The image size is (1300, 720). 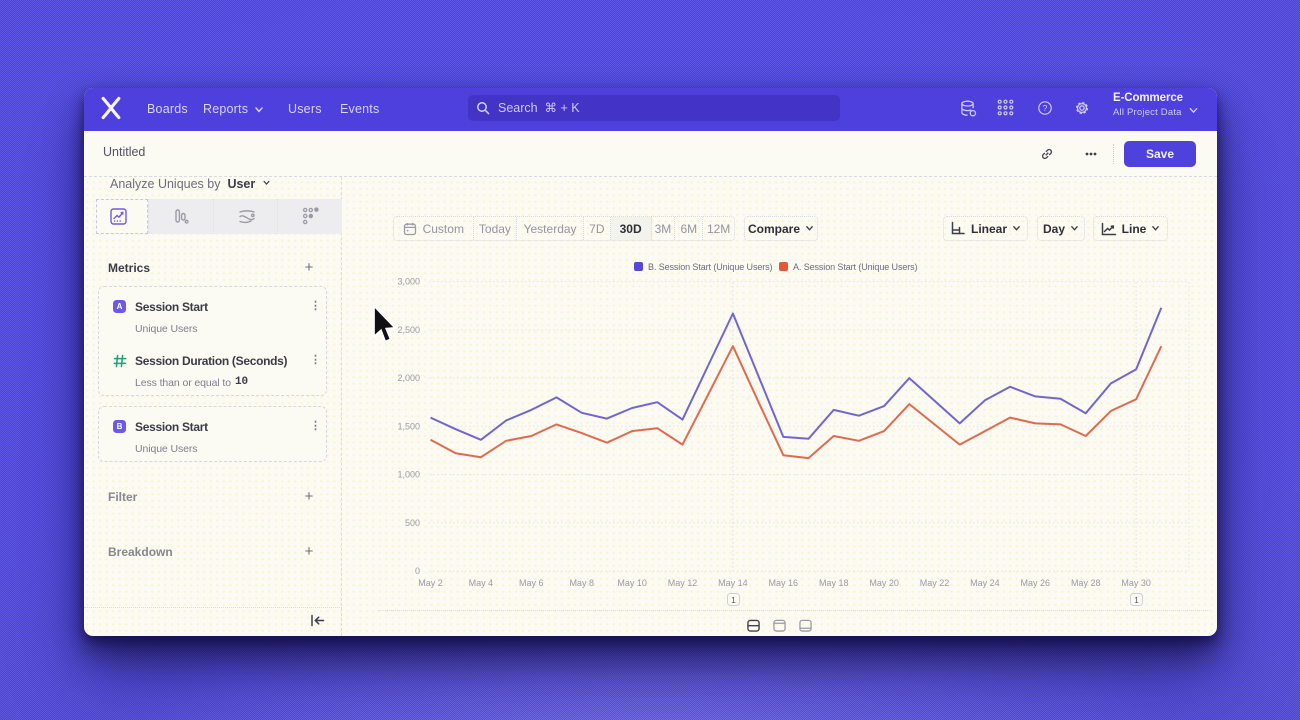 What do you see at coordinates (632, 583) in the screenshot?
I see `svg-text: May 10` at bounding box center [632, 583].